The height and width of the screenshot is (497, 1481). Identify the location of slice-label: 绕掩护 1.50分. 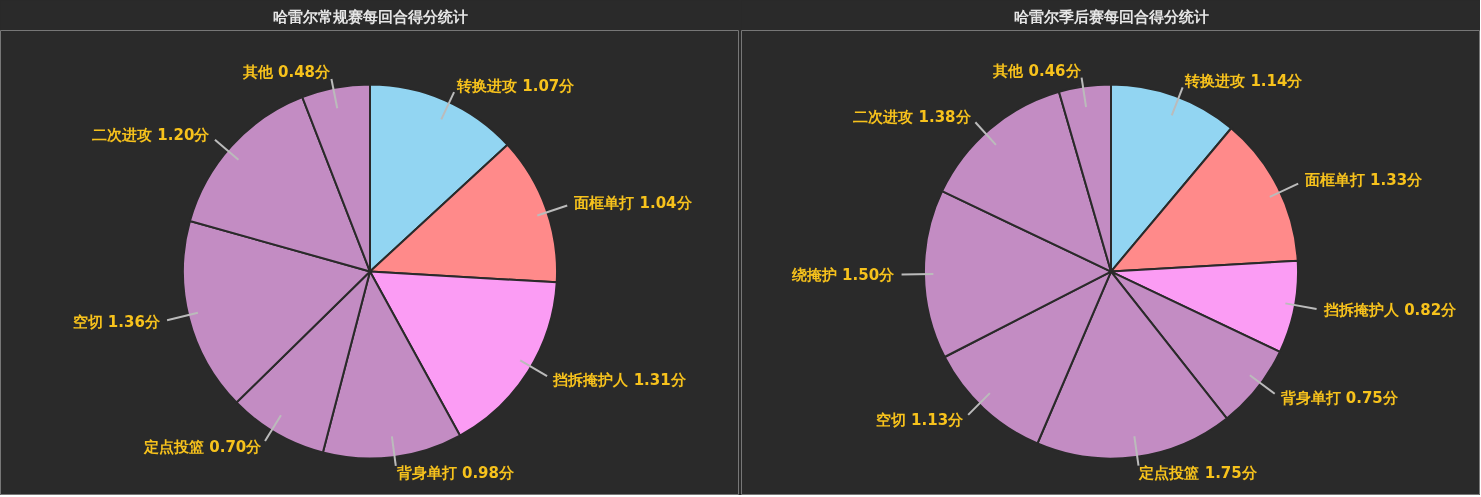
(843, 274).